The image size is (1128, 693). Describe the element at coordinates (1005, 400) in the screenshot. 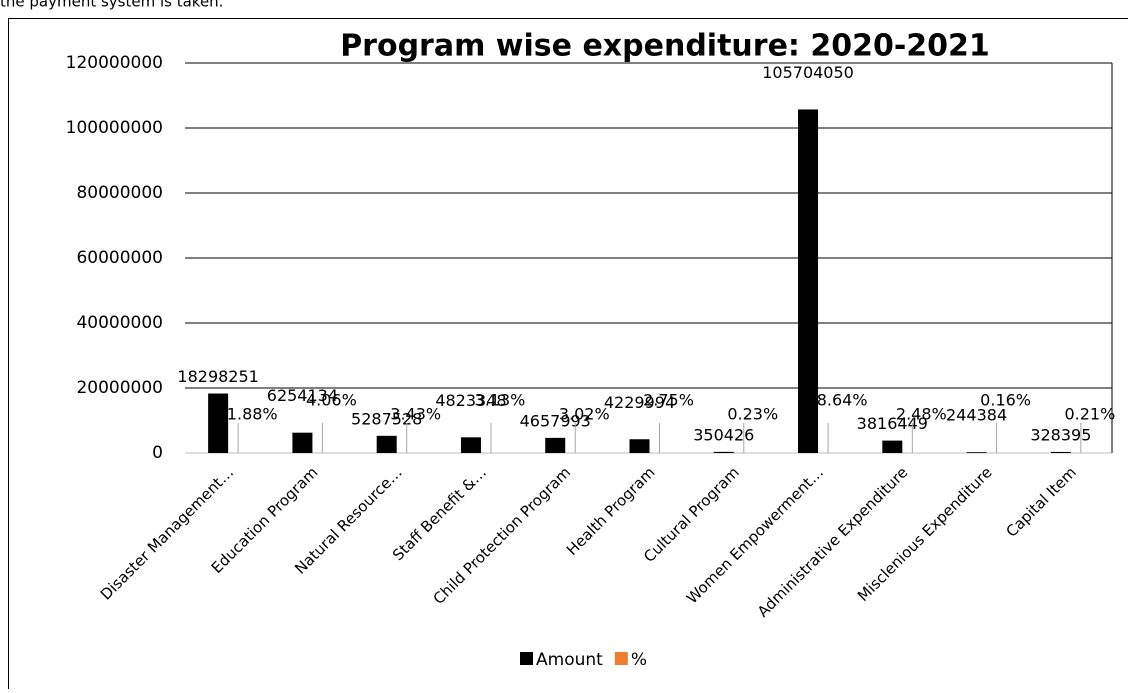

I see `data-label: 0.16%` at that location.